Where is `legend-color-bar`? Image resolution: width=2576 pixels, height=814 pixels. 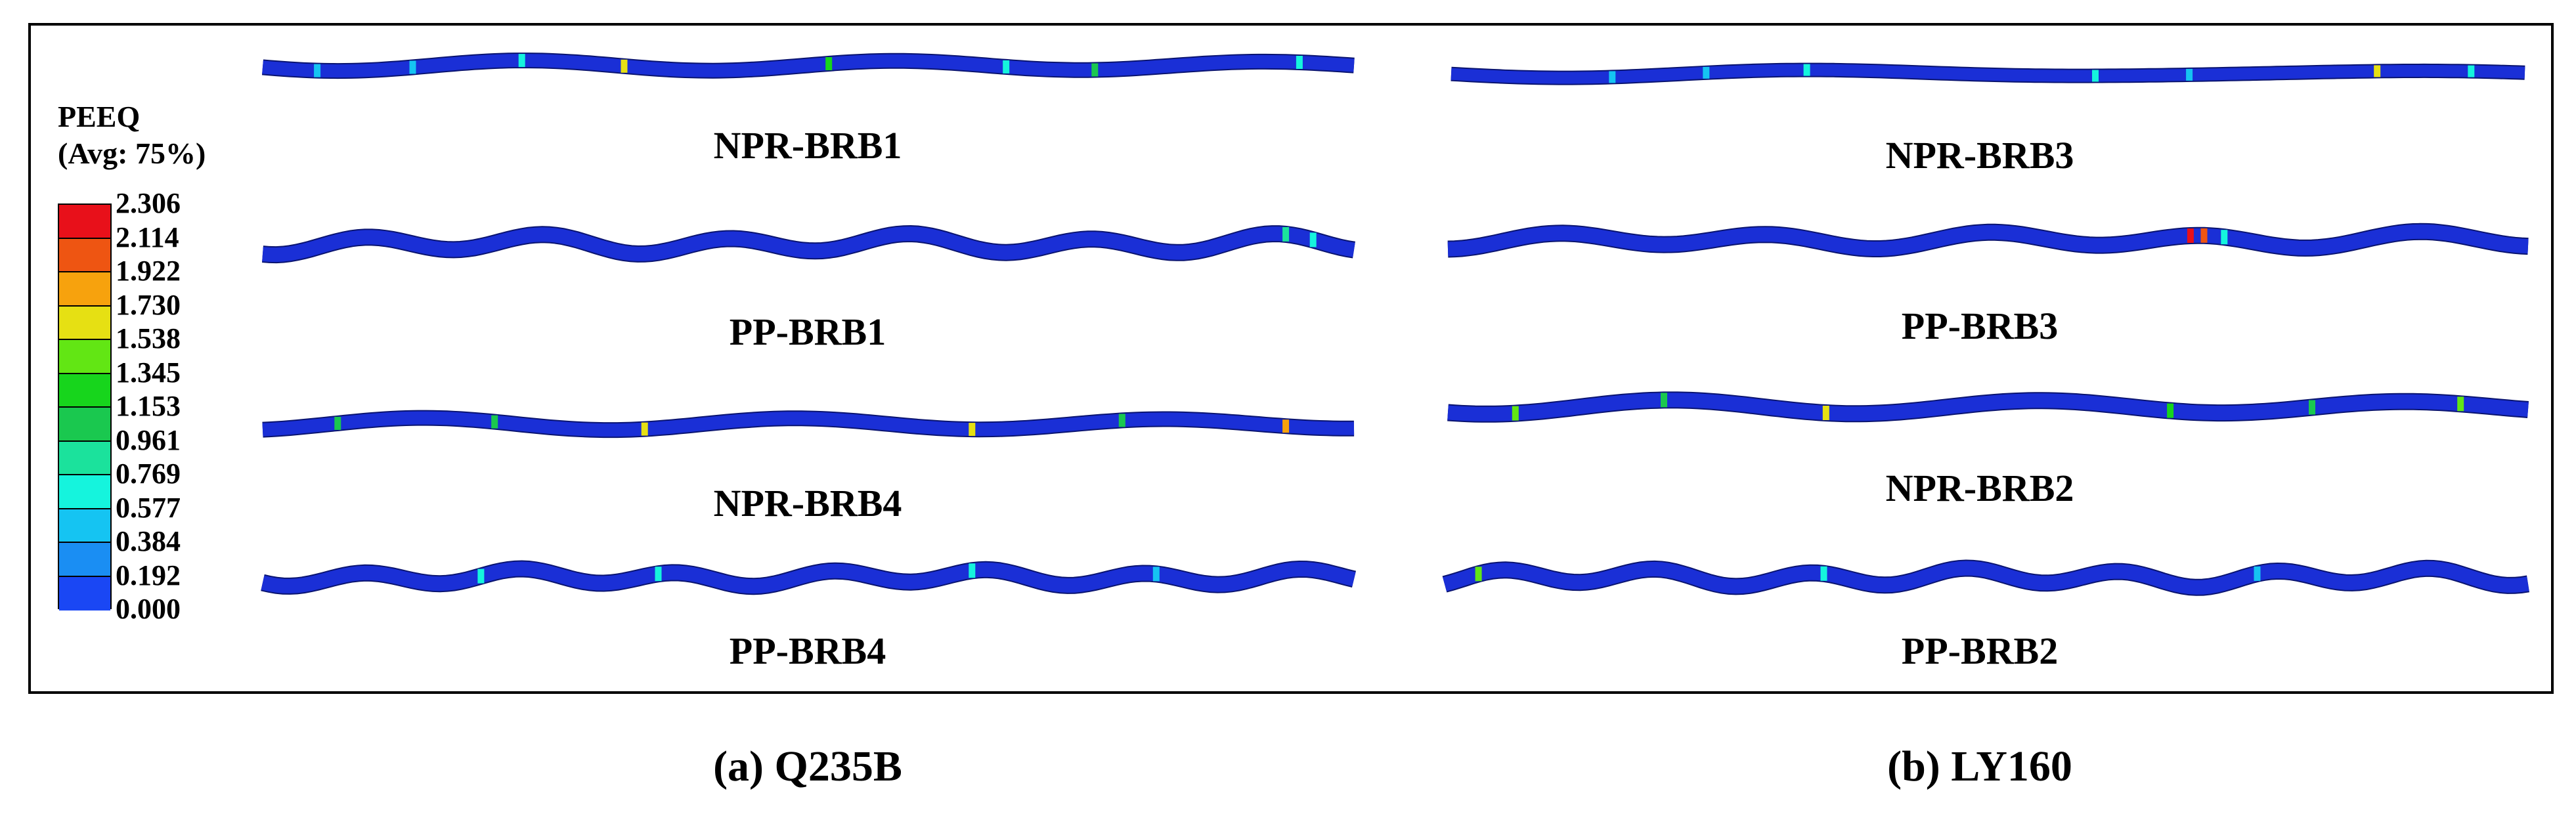
legend-color-bar is located at coordinates (85, 407).